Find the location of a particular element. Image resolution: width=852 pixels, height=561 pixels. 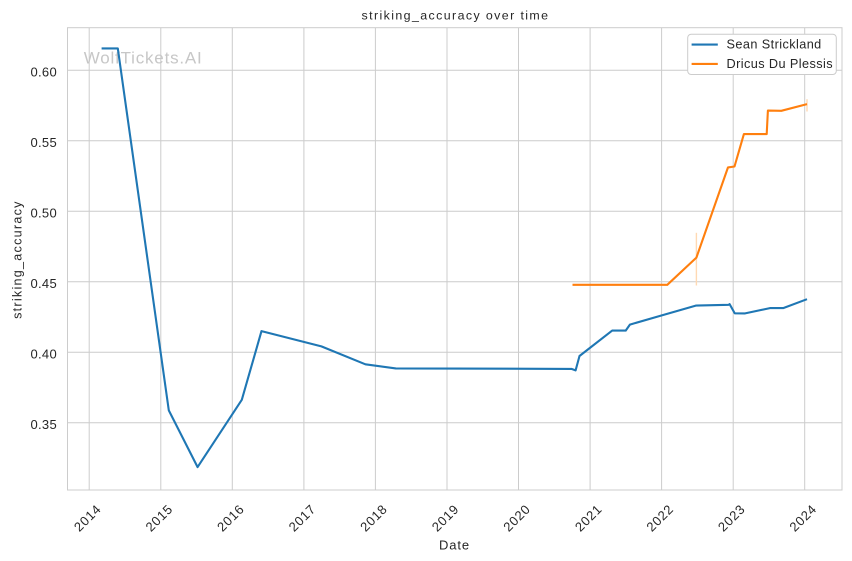

svg-text: striking_accuracy is located at coordinates (18, 259).